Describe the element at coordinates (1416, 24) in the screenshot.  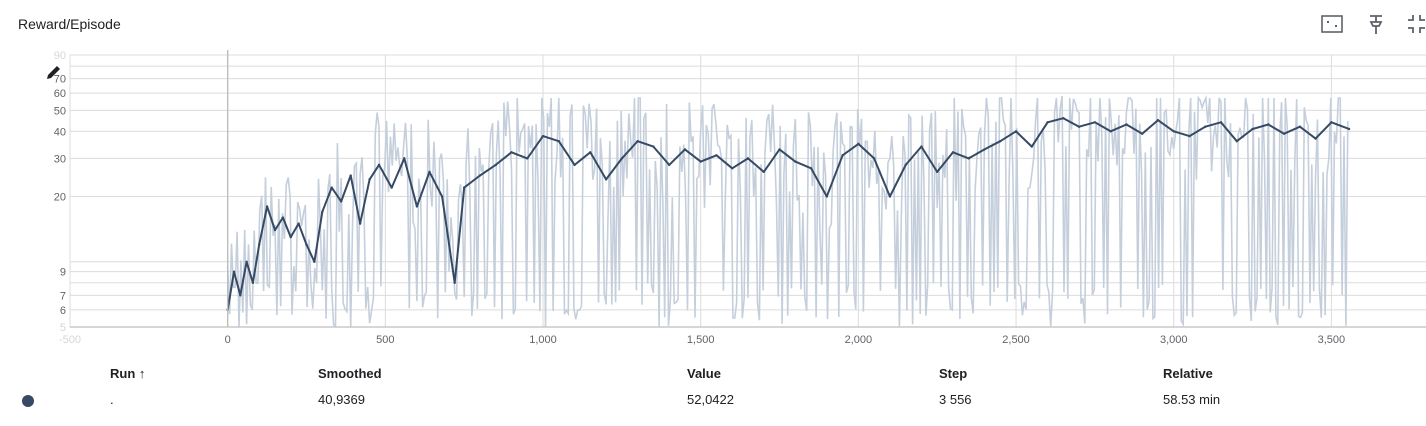
I see `collapse-icon` at that location.